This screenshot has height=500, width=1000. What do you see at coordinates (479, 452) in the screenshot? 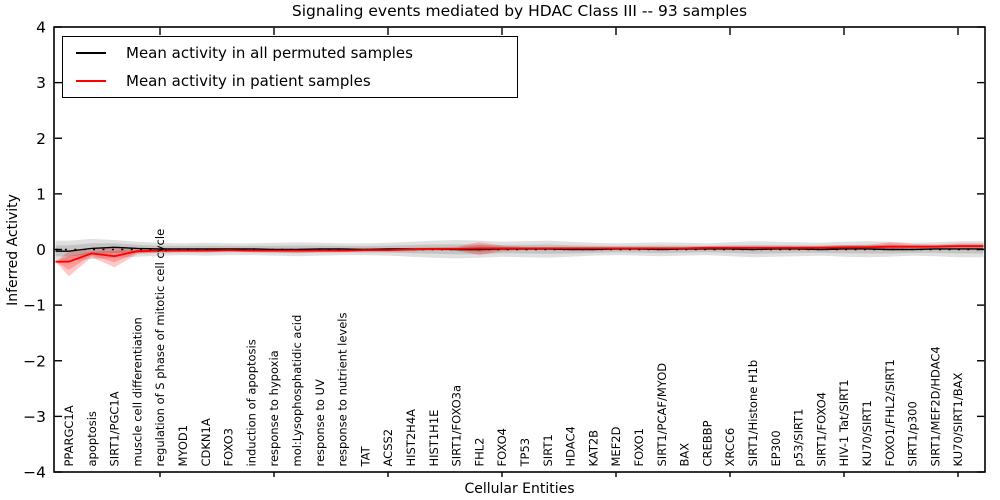
I see `x-tick-label: FHL2` at bounding box center [479, 452].